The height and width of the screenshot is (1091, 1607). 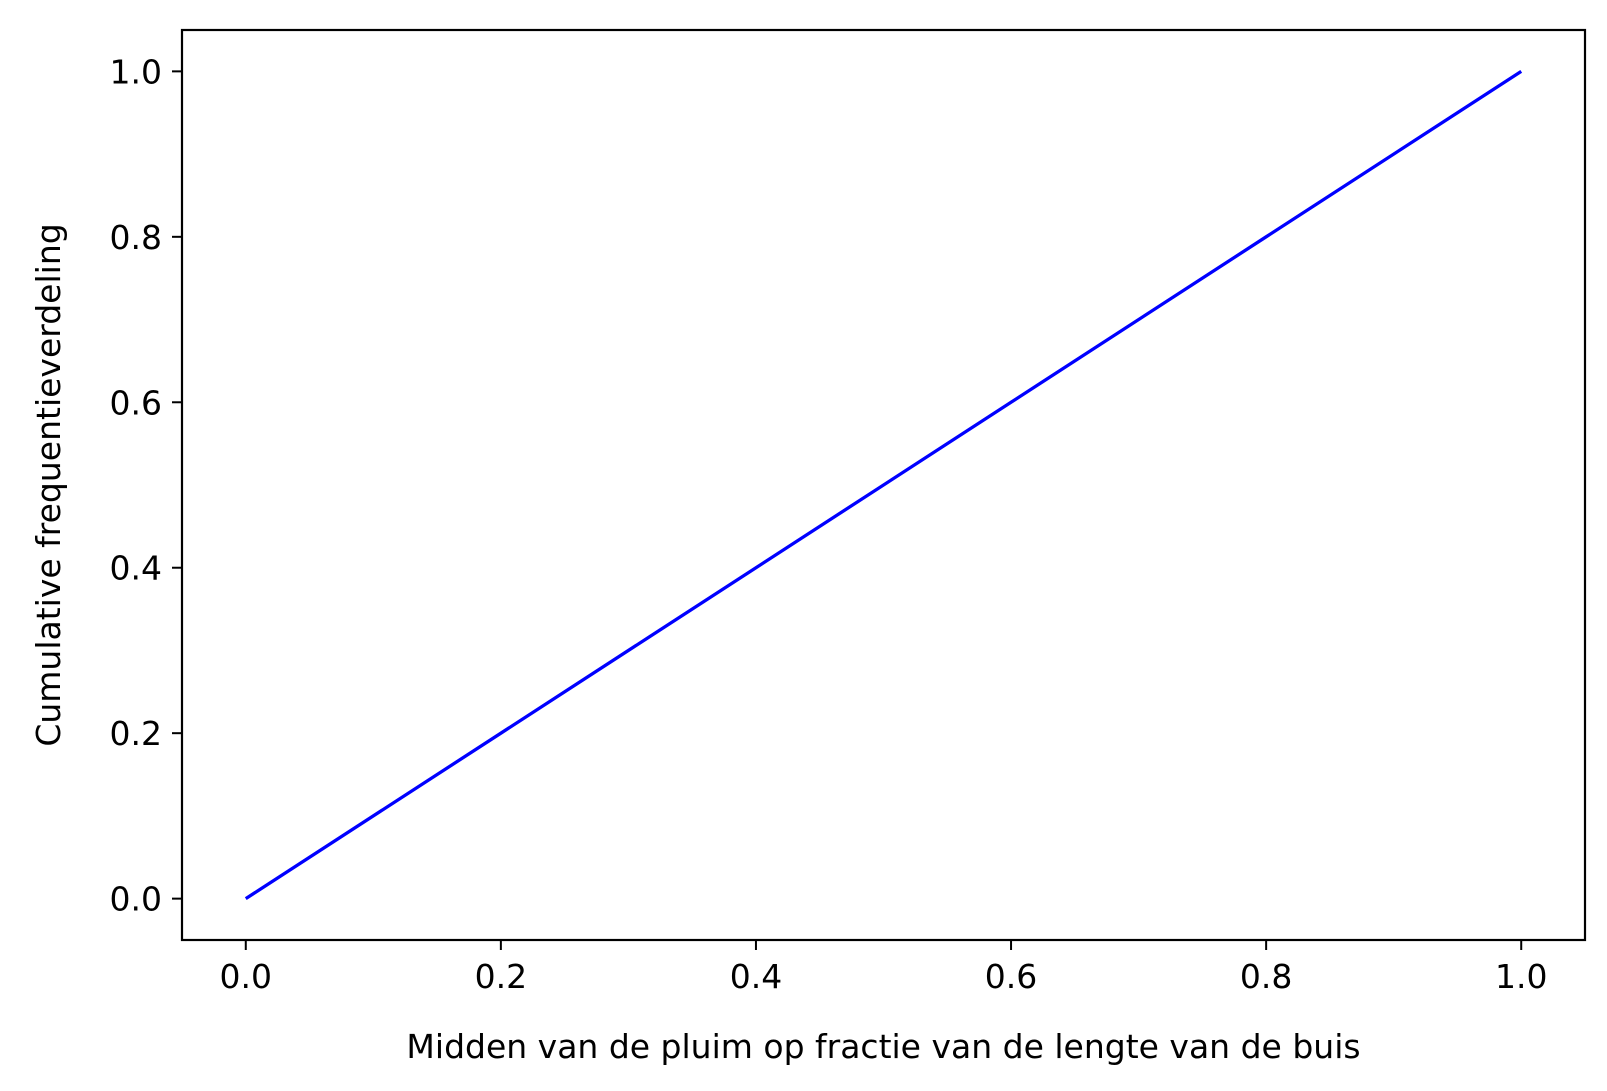 What do you see at coordinates (136, 899) in the screenshot?
I see `y-tick-label: 0.0` at bounding box center [136, 899].